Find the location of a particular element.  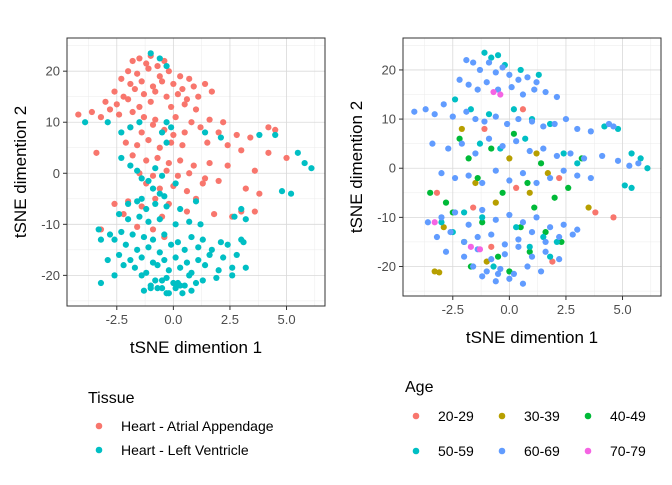

tissue-legend-label: Heart - Atrial Appendage is located at coordinates (197, 426).